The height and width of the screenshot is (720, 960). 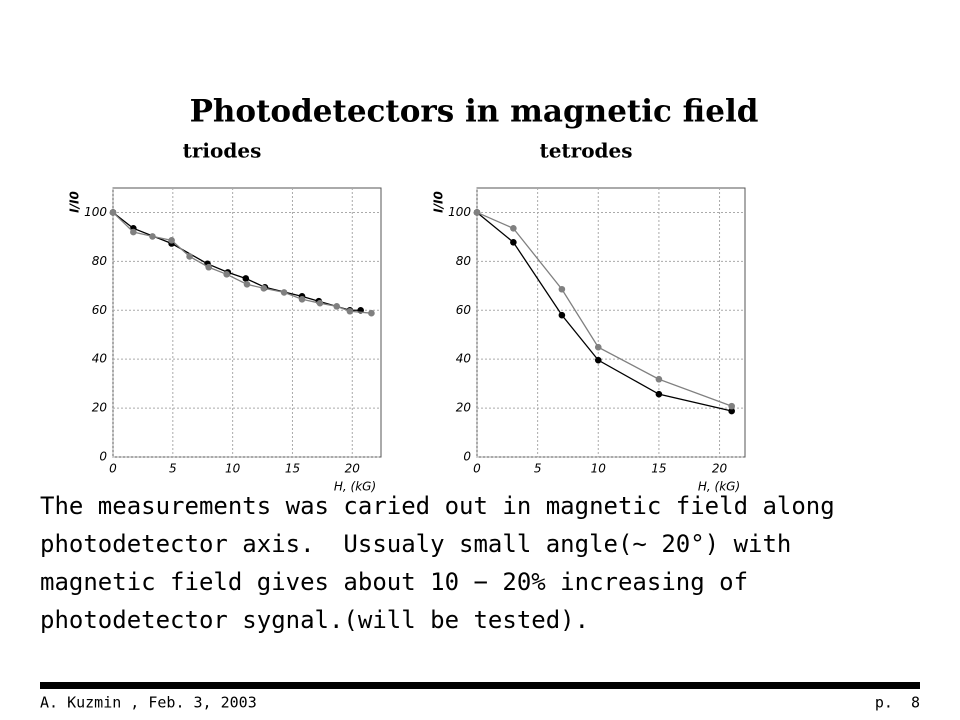 What do you see at coordinates (474, 112) in the screenshot?
I see `slide-title: Photodetectors in magnetic field` at bounding box center [474, 112].